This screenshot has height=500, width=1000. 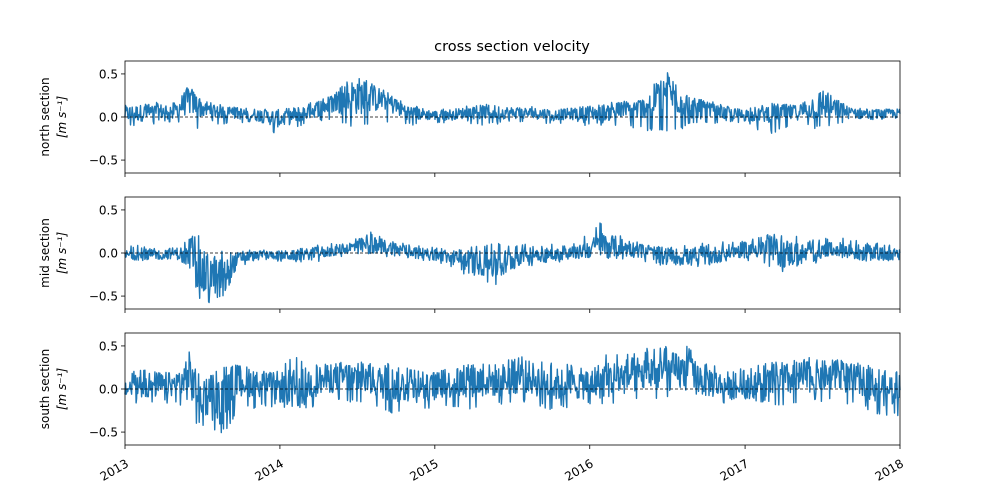 I want to click on x-tick-label: 2017, so click(x=734, y=469).